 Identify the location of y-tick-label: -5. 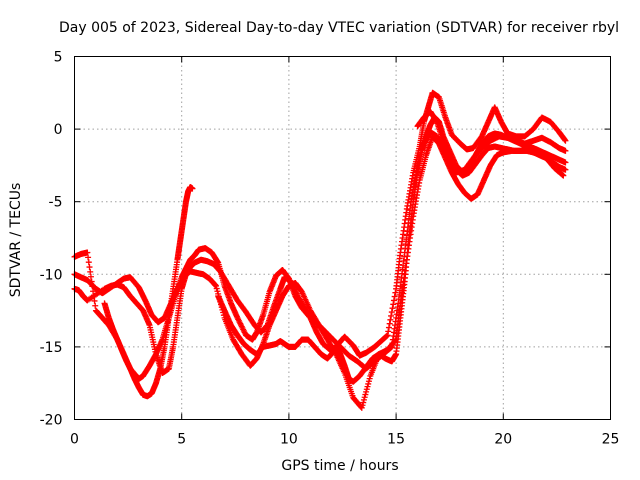
(56, 203).